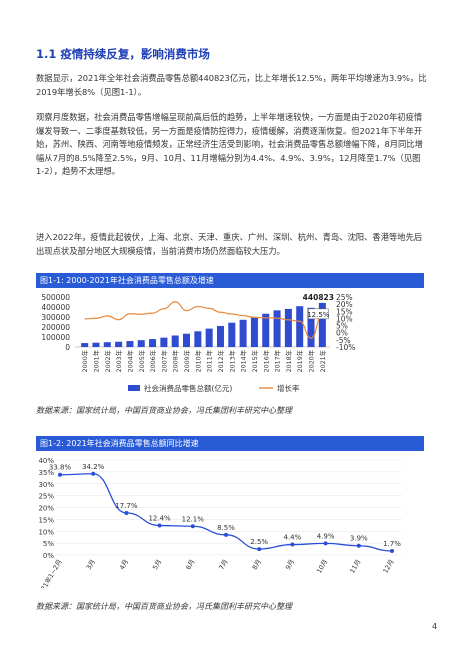  I want to click on x-tick-label: 2016年, so click(265, 361).